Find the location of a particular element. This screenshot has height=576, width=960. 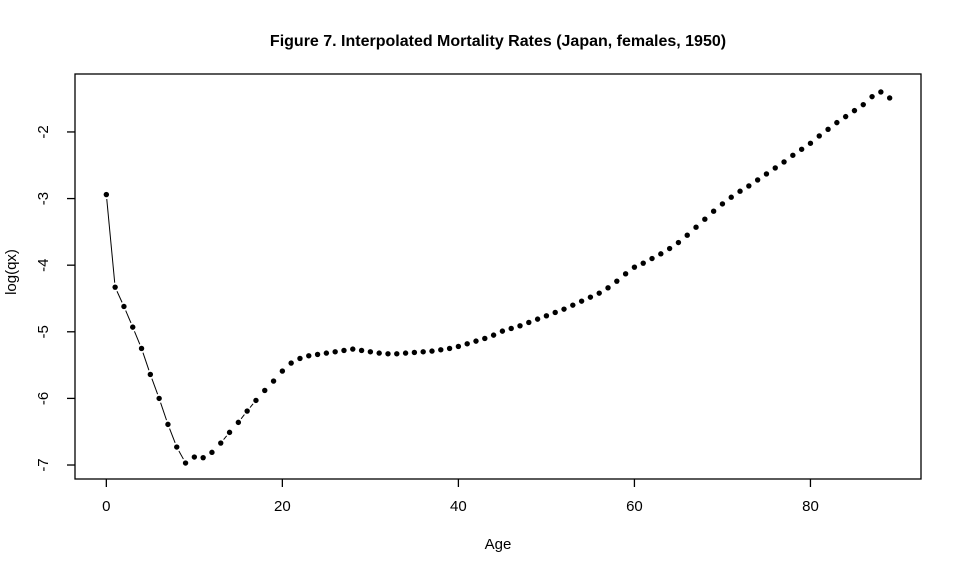

y-axis-label: log(qx) is located at coordinates (11, 272).